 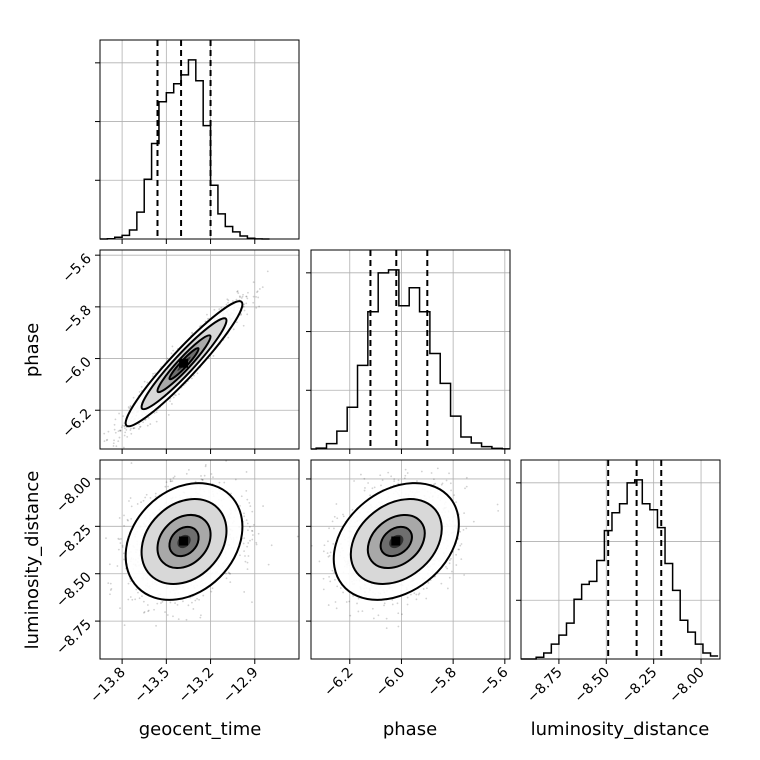 What do you see at coordinates (74, 495) in the screenshot?
I see `y-tick-label: −8.00` at bounding box center [74, 495].